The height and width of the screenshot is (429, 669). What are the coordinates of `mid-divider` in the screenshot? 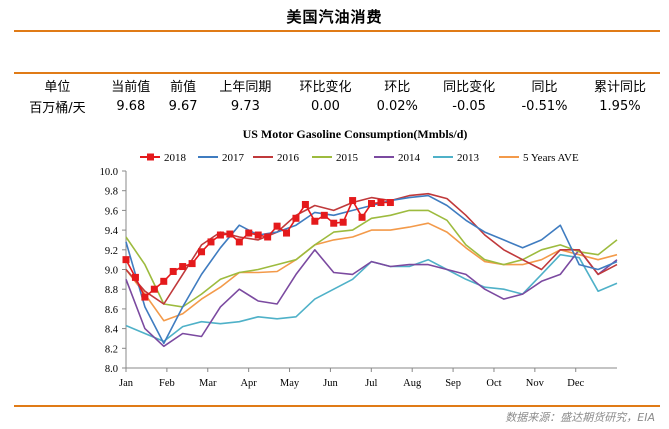 It's located at (337, 73).